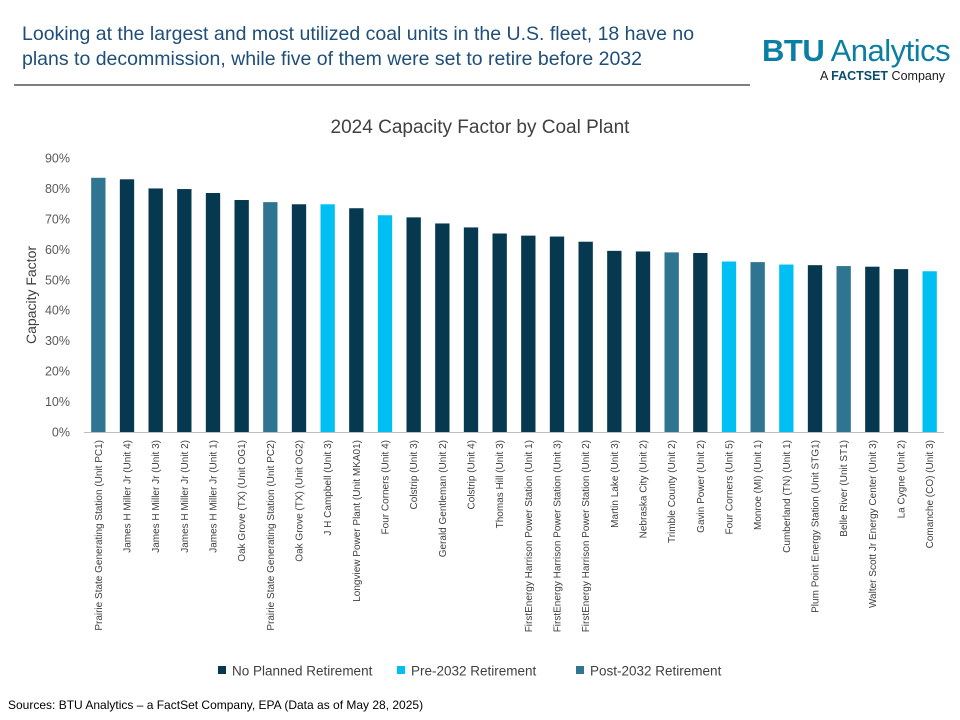 This screenshot has height=720, width=960. What do you see at coordinates (57, 402) in the screenshot?
I see `y-tick-label: 10%` at bounding box center [57, 402].